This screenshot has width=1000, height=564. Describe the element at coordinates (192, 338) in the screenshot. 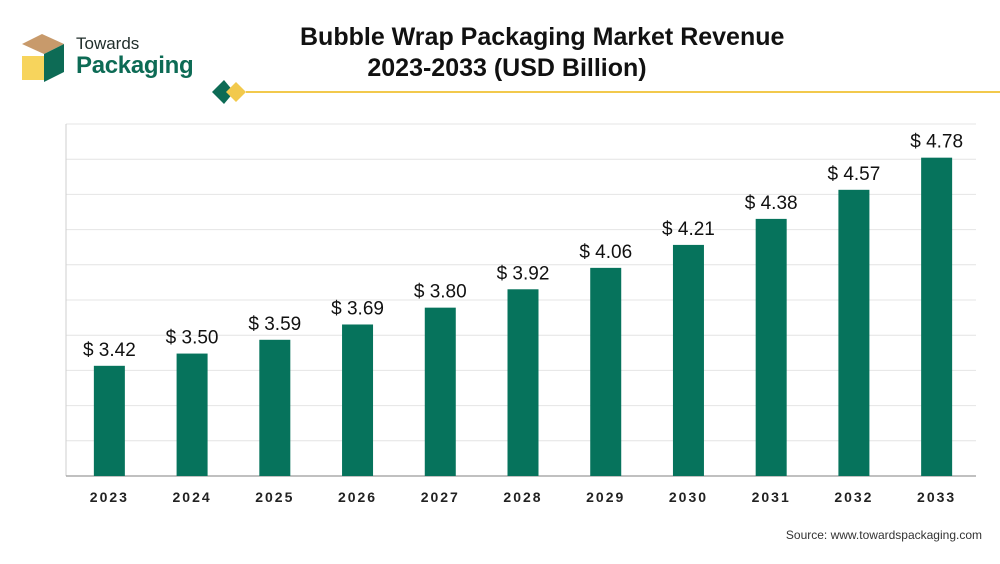

I see `value-label-2024: $ 3.50` at that location.